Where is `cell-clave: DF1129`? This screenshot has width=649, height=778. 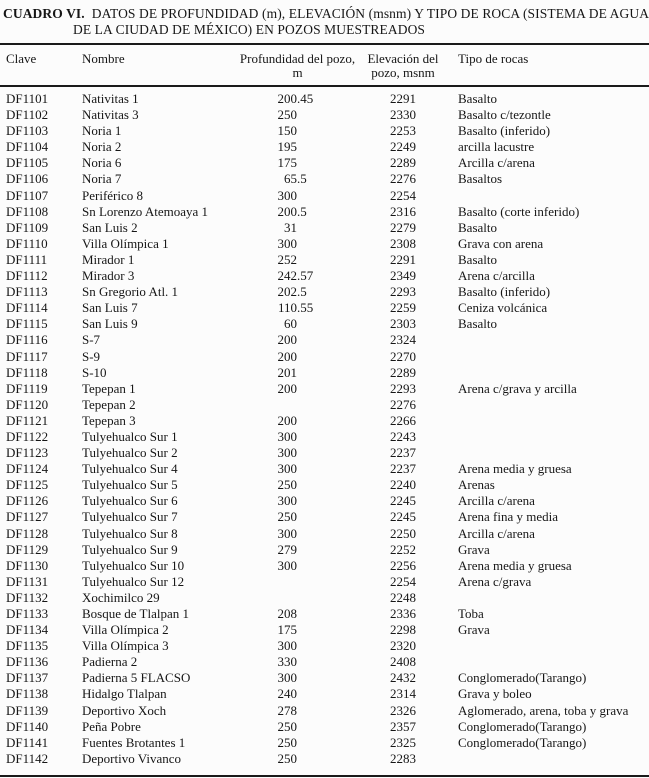
cell-clave: DF1129 is located at coordinates (27, 549).